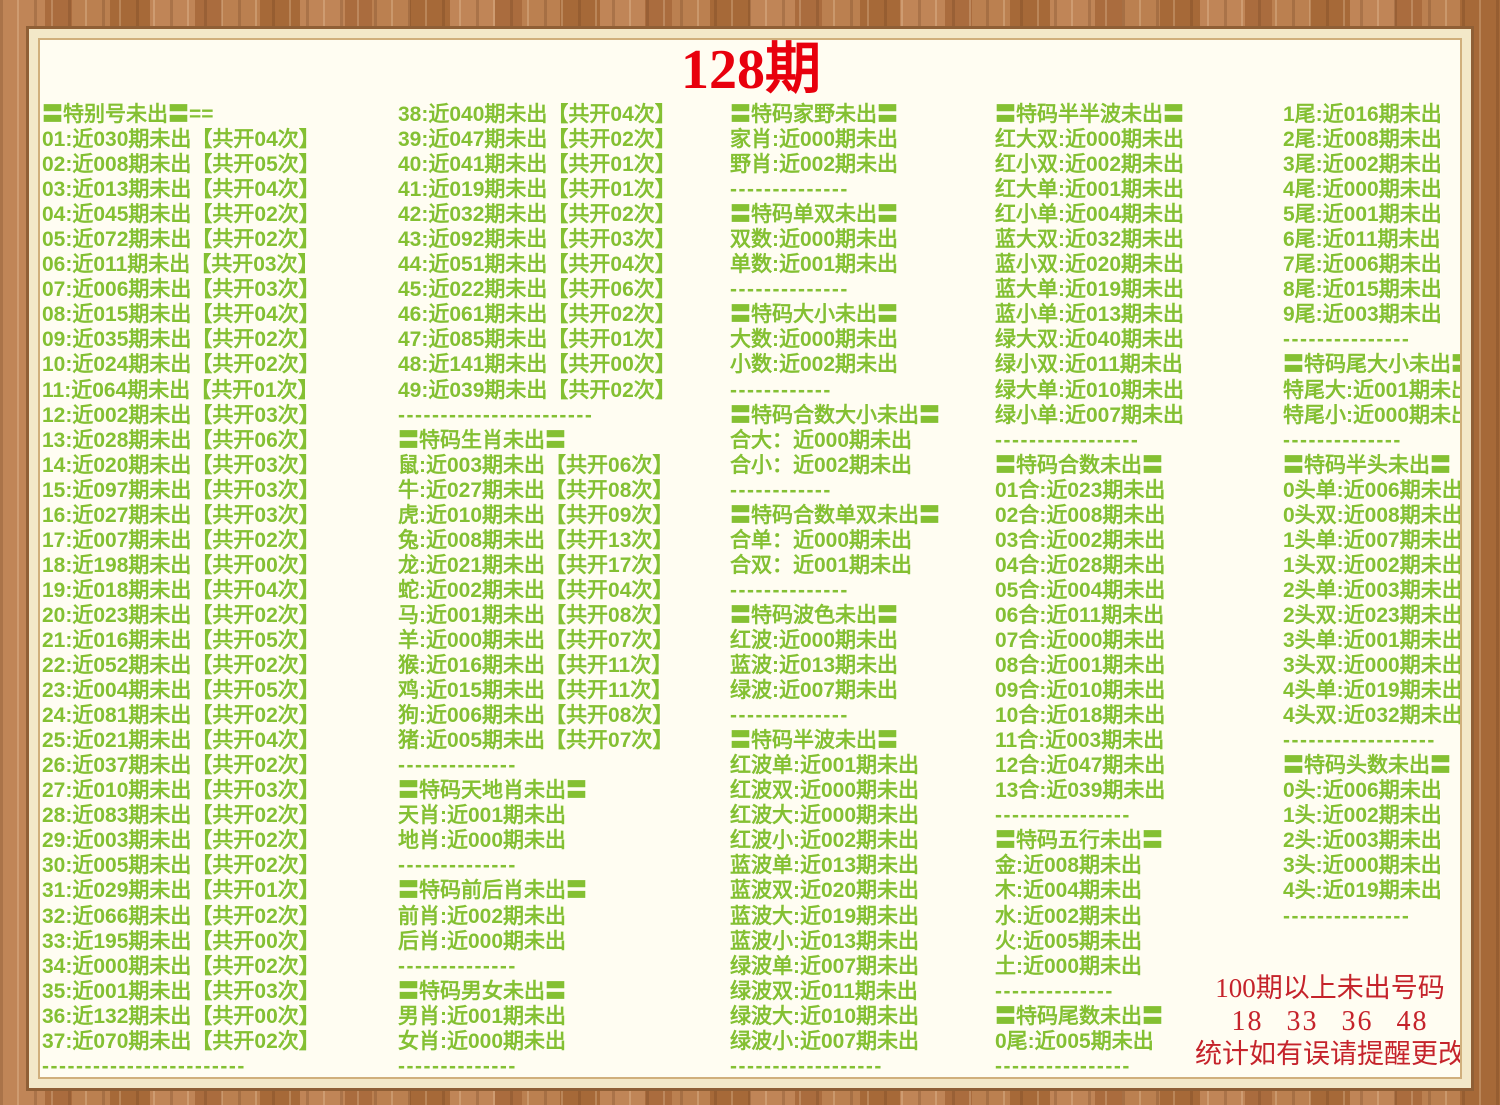 The image size is (1500, 1105). I want to click on stat-line: 红波双:近000期未出, so click(825, 791).